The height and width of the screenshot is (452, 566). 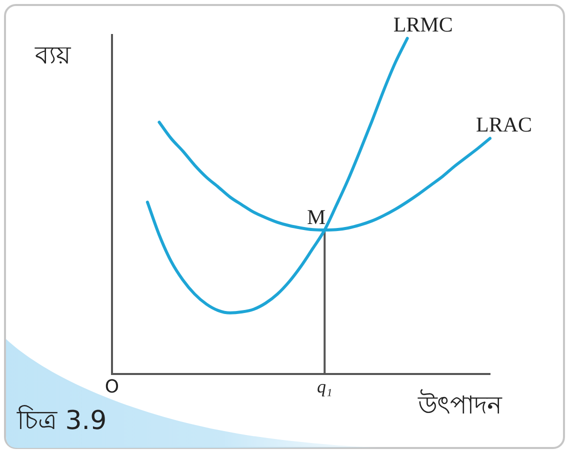 What do you see at coordinates (324, 386) in the screenshot?
I see `x-tick-label: q₁` at bounding box center [324, 386].